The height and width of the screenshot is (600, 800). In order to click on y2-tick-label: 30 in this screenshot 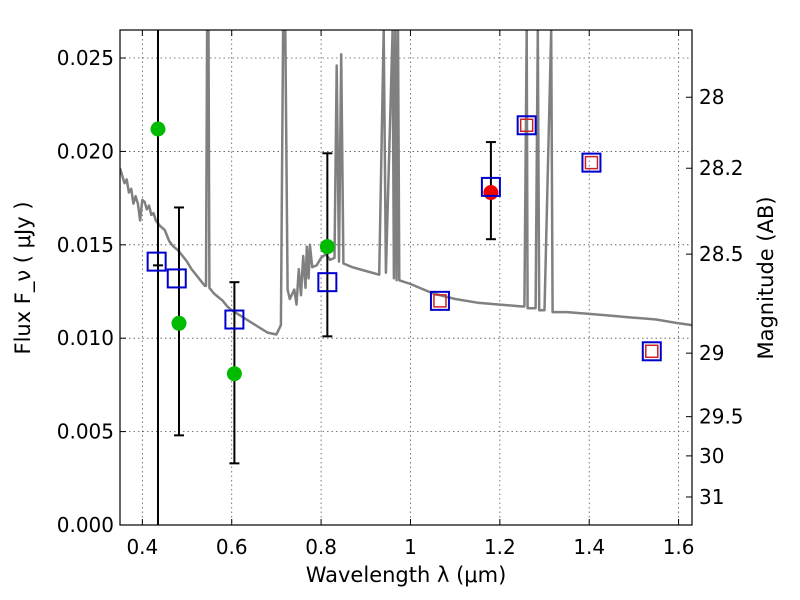, I will do `click(711, 456)`.